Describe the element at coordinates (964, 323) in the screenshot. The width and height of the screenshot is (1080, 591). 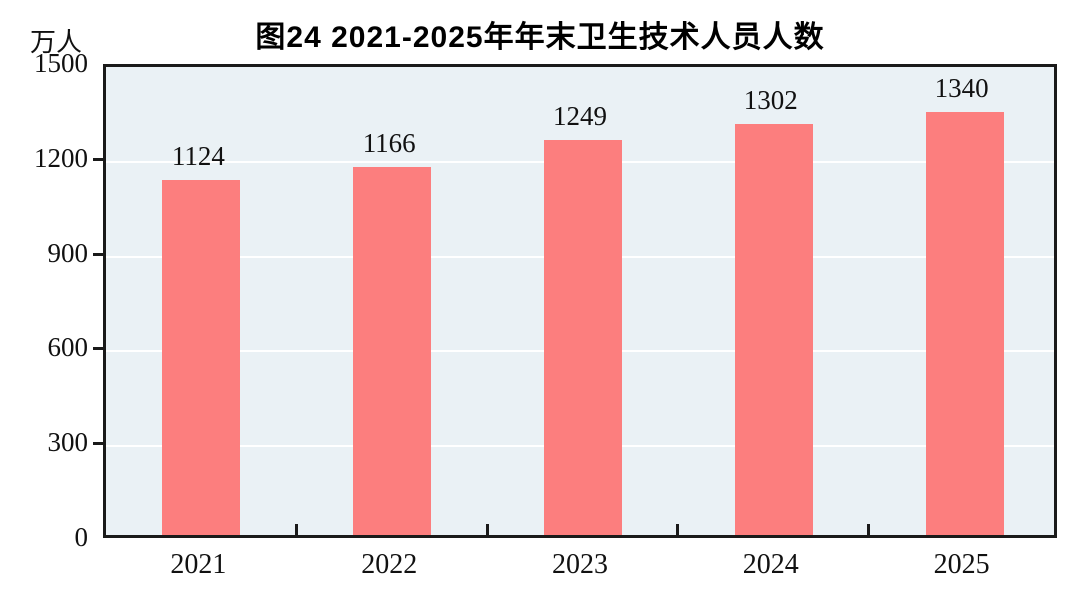
I see `bar-2025` at that location.